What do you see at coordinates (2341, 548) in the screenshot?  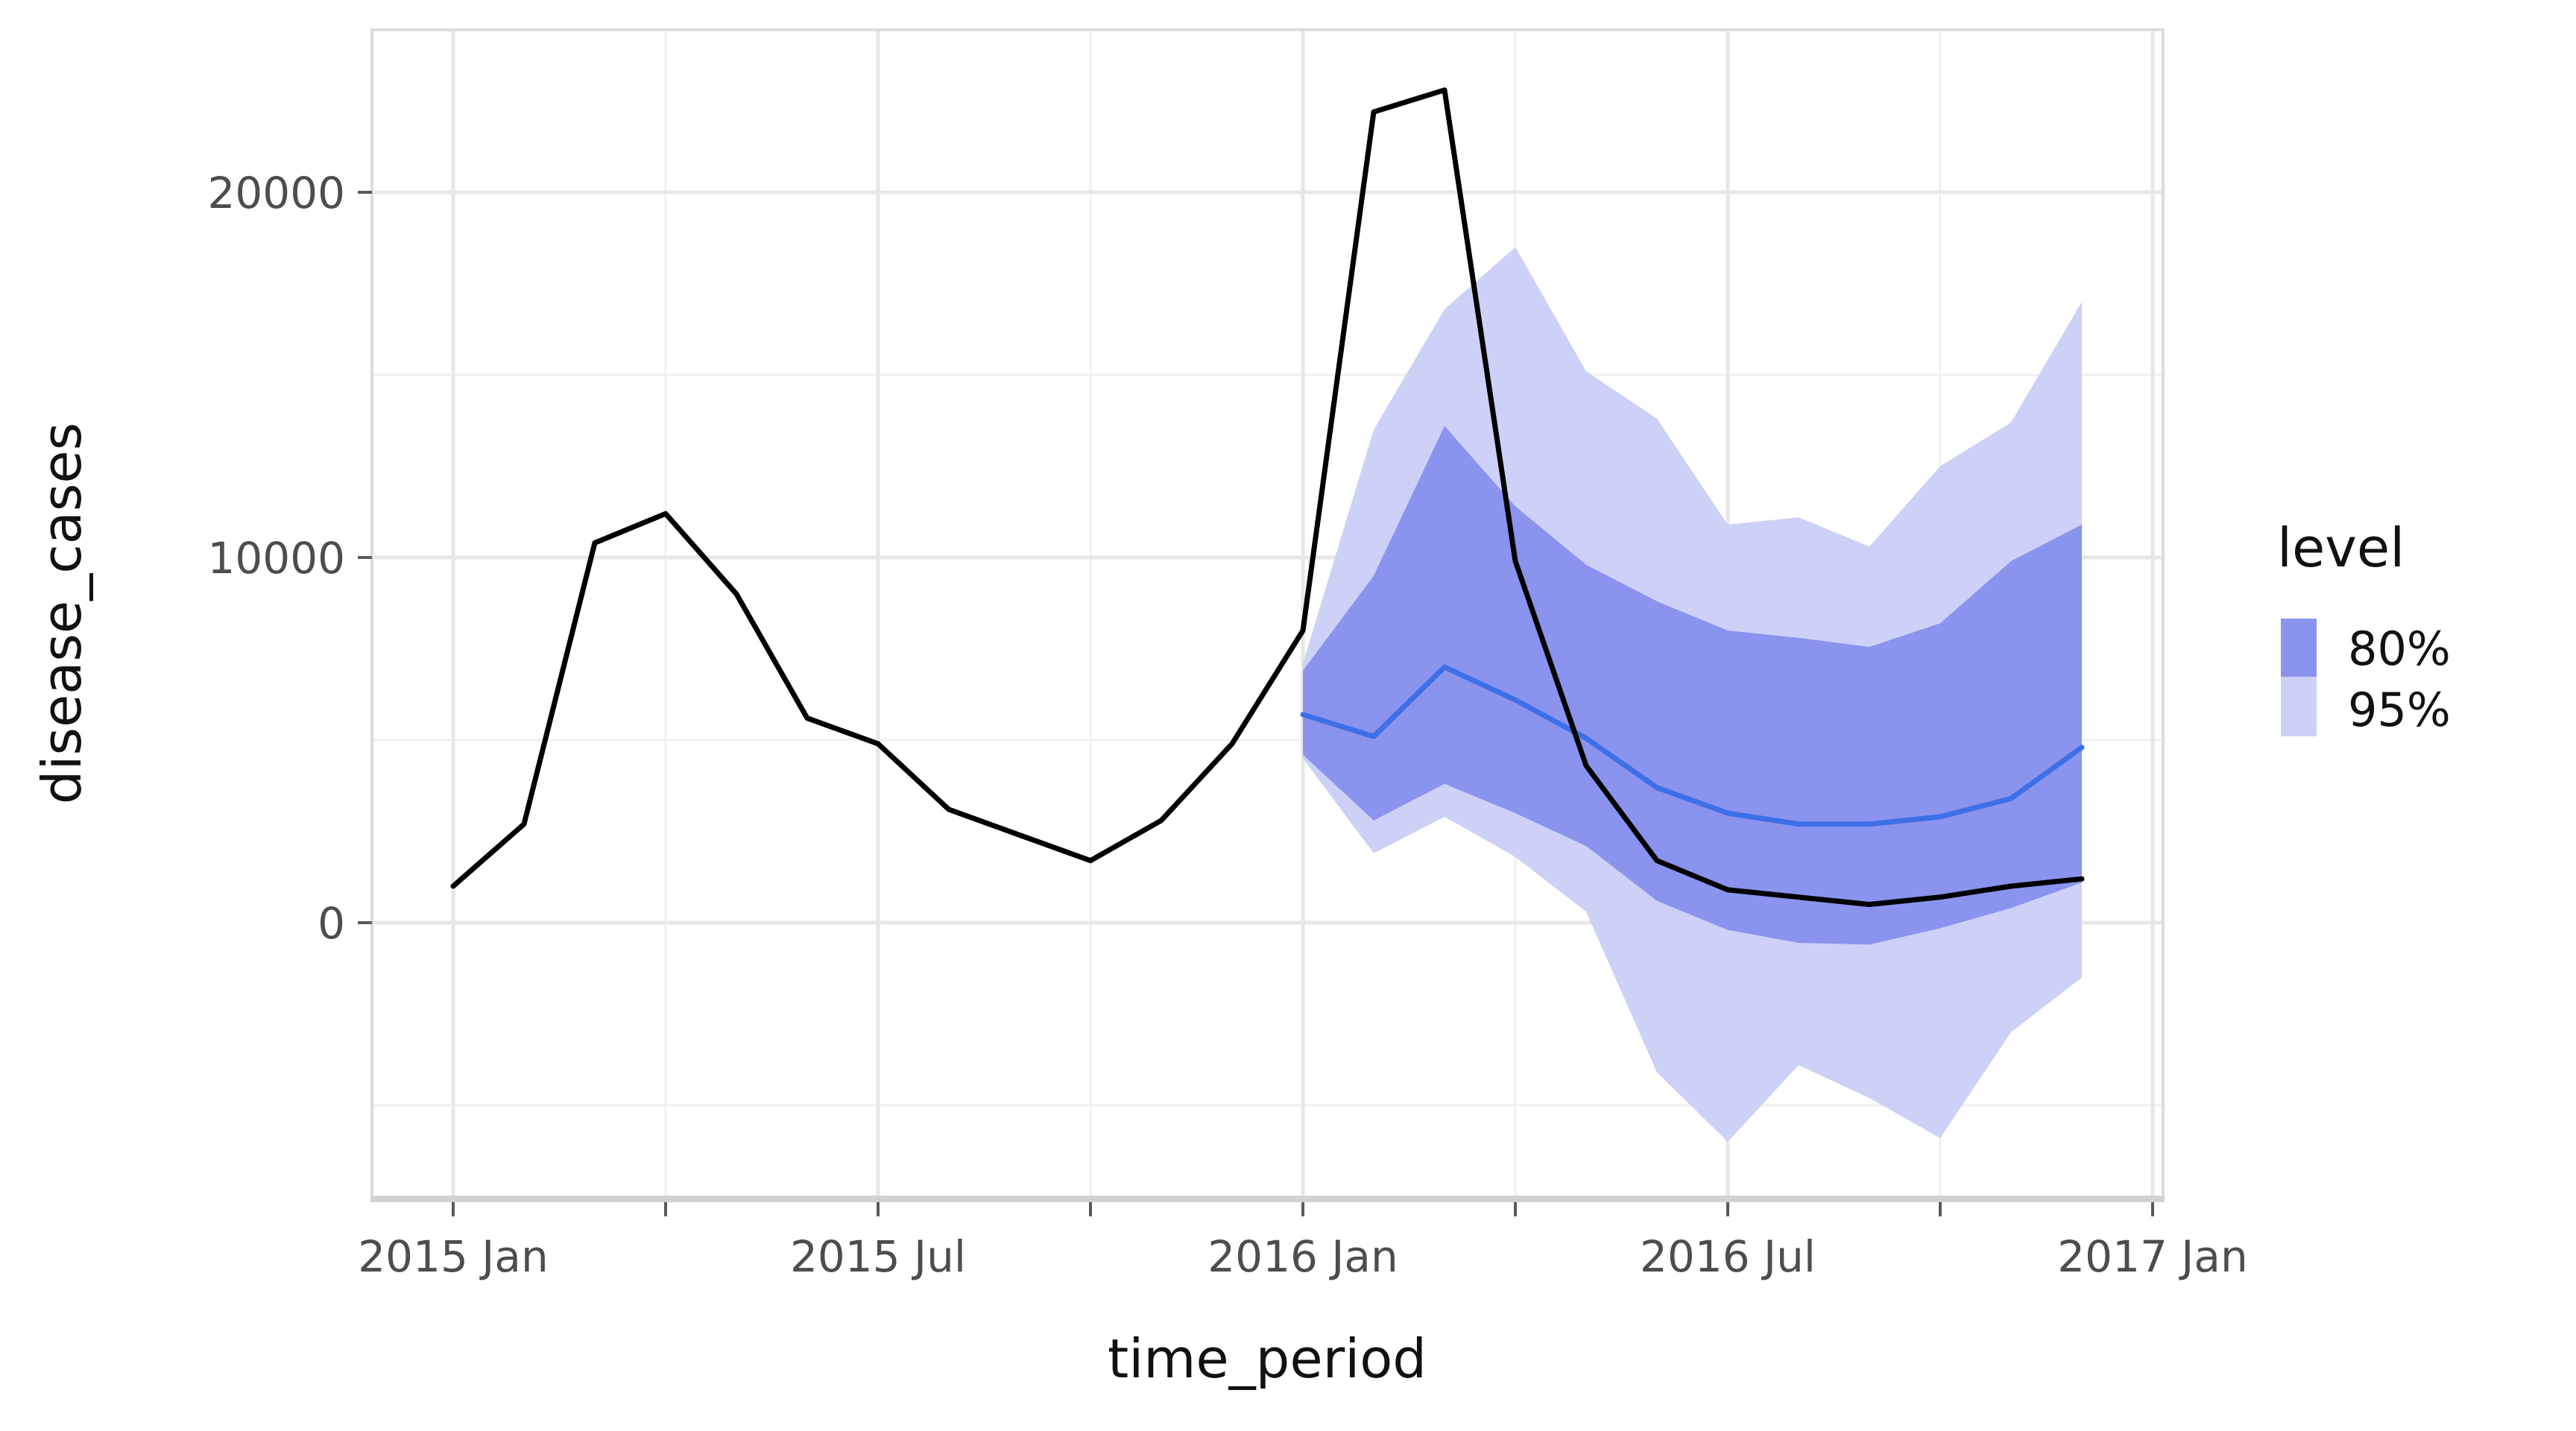 I see `legend-title: level` at bounding box center [2341, 548].